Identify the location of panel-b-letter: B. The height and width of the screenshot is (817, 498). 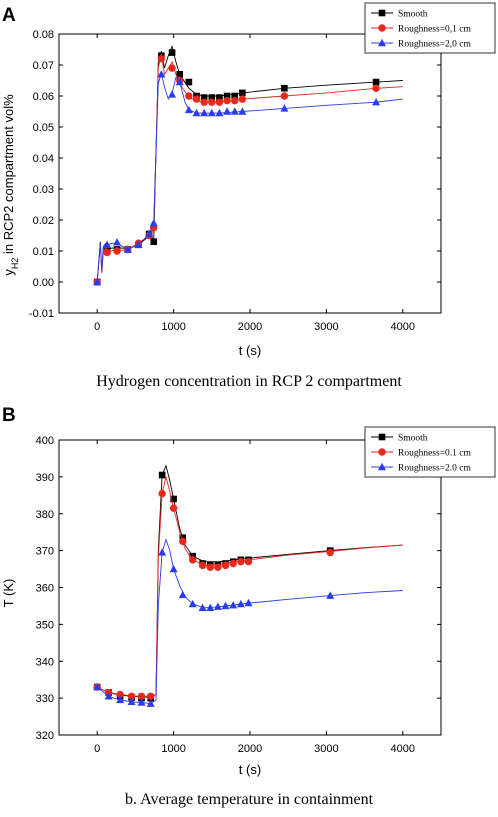
(9, 415).